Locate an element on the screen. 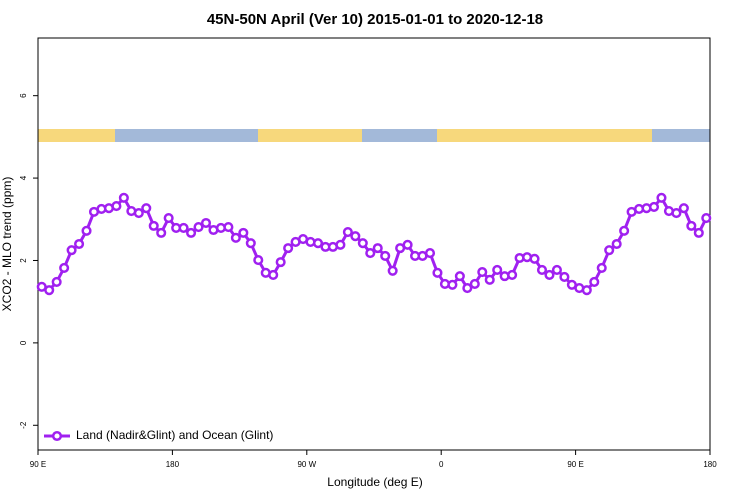  y-axis-label: XCO2 - MLO trend (ppm) is located at coordinates (7, 244).